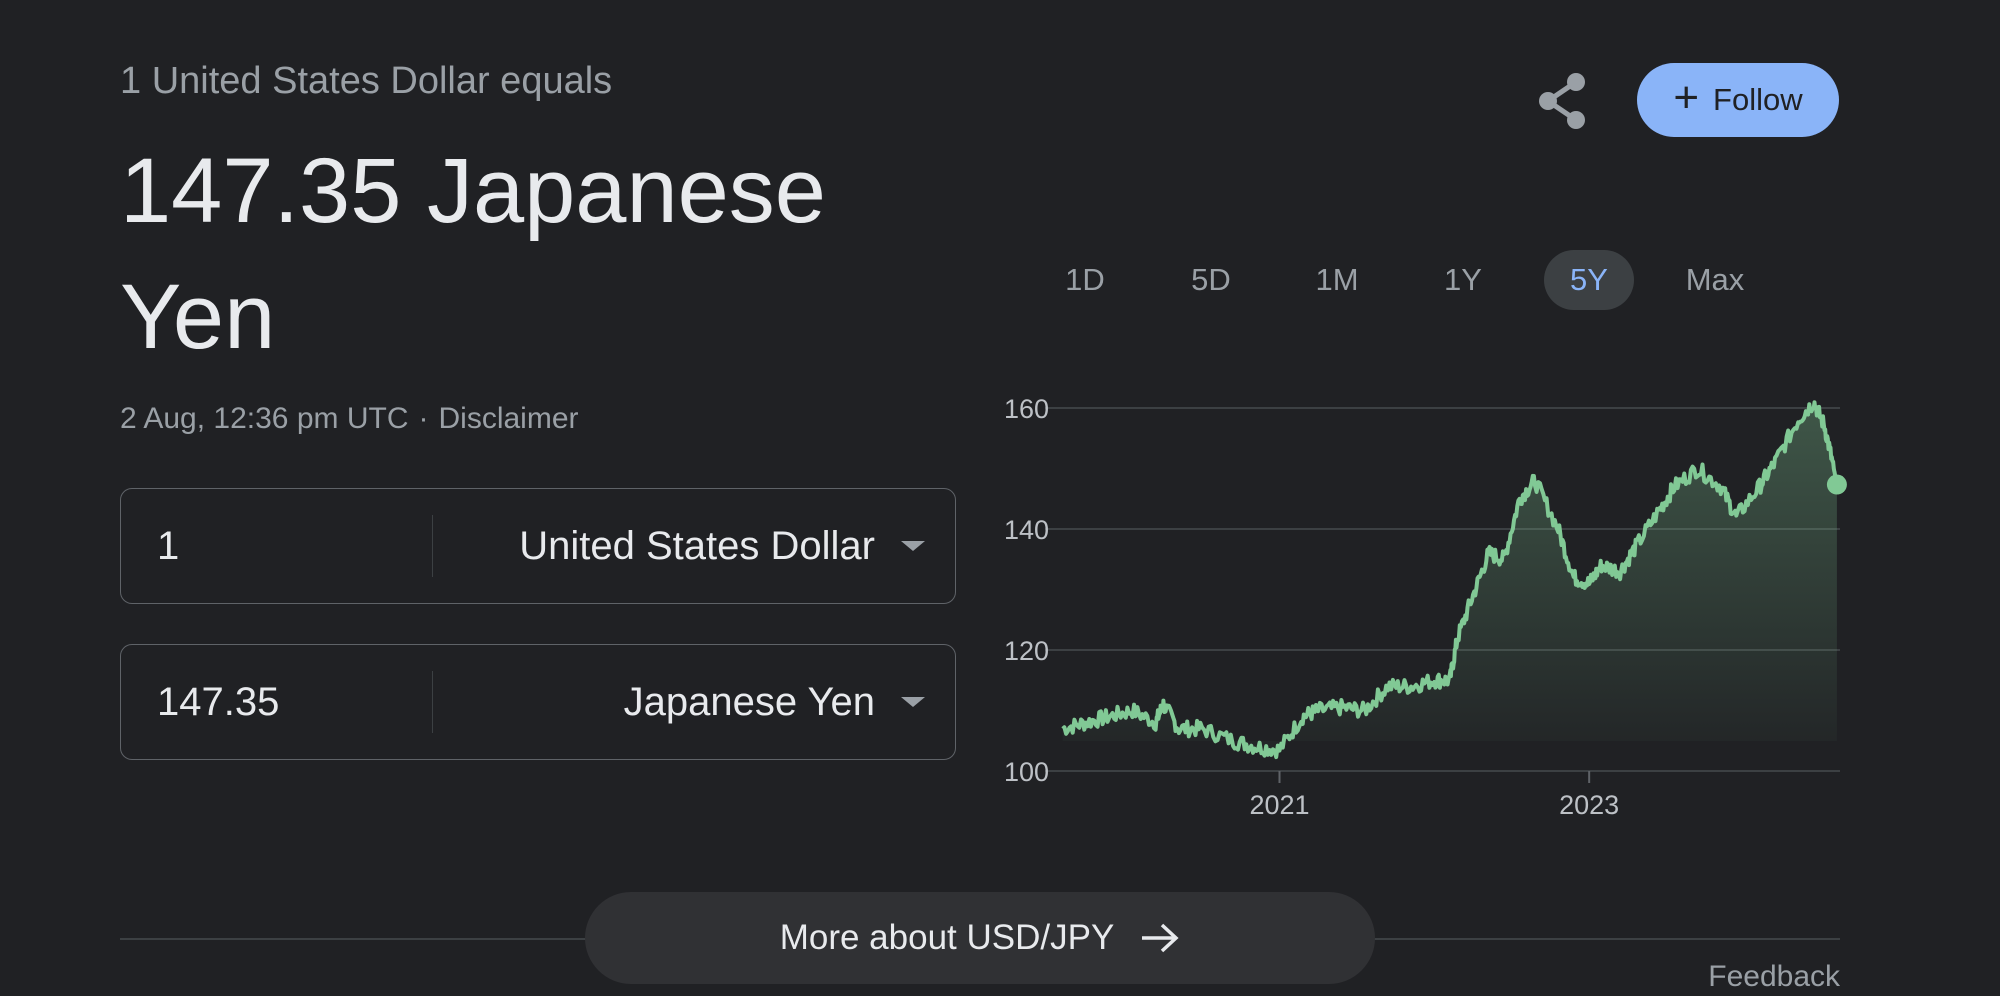 This screenshot has height=996, width=2000. I want to click on chart-line, so click(1450, 580).